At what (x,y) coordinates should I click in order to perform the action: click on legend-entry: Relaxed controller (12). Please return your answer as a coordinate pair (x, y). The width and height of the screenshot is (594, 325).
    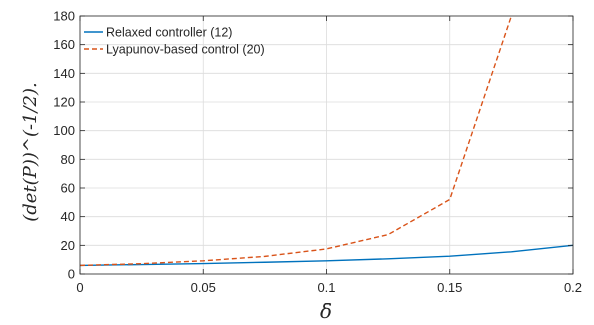
    Looking at the image, I should click on (169, 33).